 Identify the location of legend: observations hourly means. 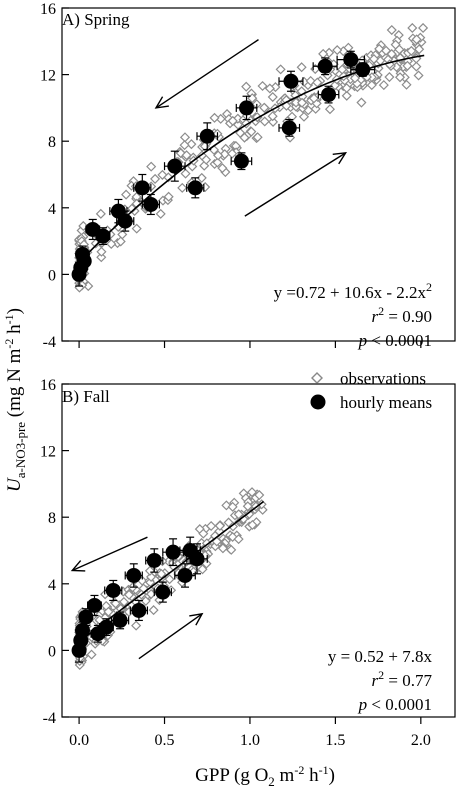
(371, 390).